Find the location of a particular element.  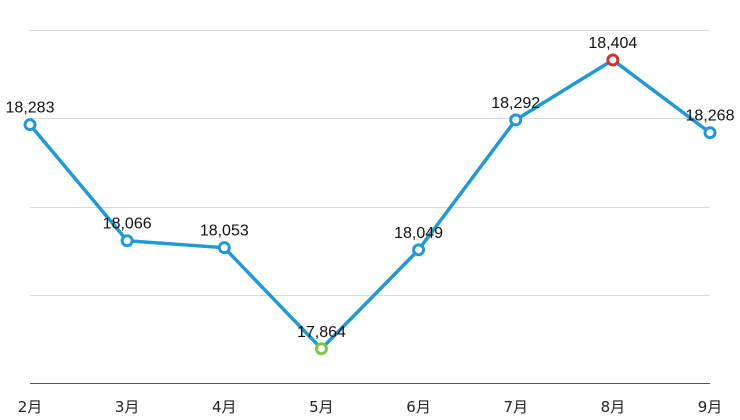

x-tick-label: 3月 is located at coordinates (127, 407).